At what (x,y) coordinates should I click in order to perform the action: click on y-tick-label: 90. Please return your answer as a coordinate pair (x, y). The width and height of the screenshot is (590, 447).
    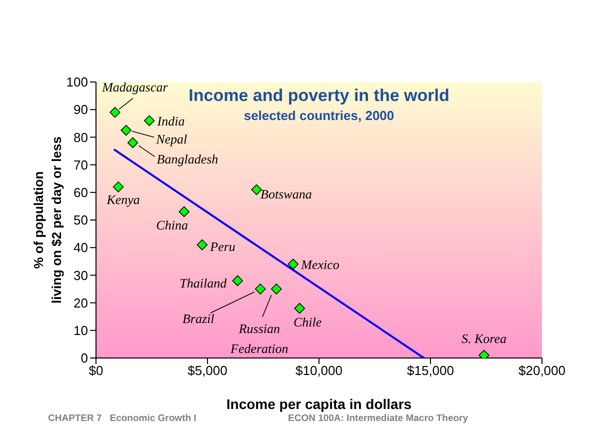
    Looking at the image, I should click on (81, 110).